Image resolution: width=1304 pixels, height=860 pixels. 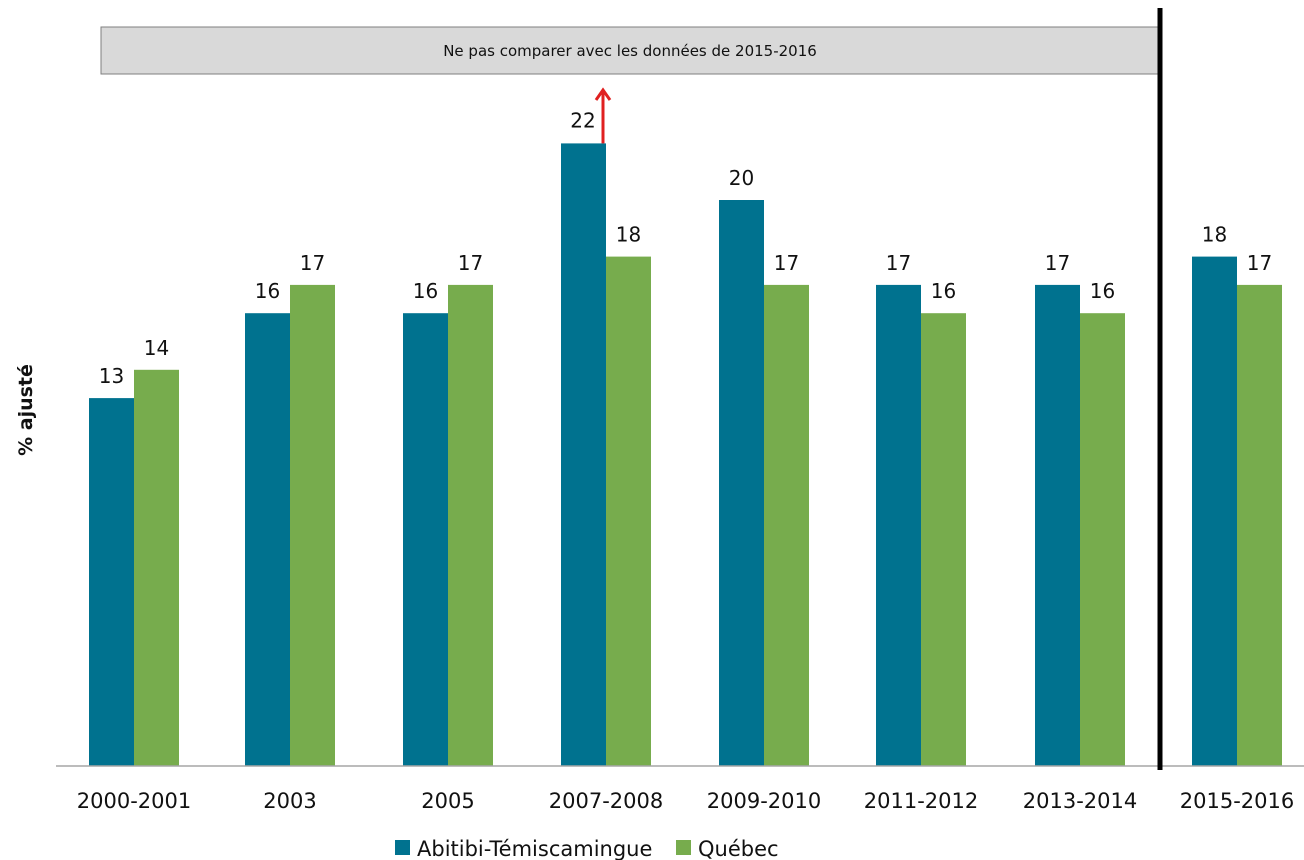 What do you see at coordinates (402, 847) in the screenshot?
I see `legend-swatch-abitibi` at bounding box center [402, 847].